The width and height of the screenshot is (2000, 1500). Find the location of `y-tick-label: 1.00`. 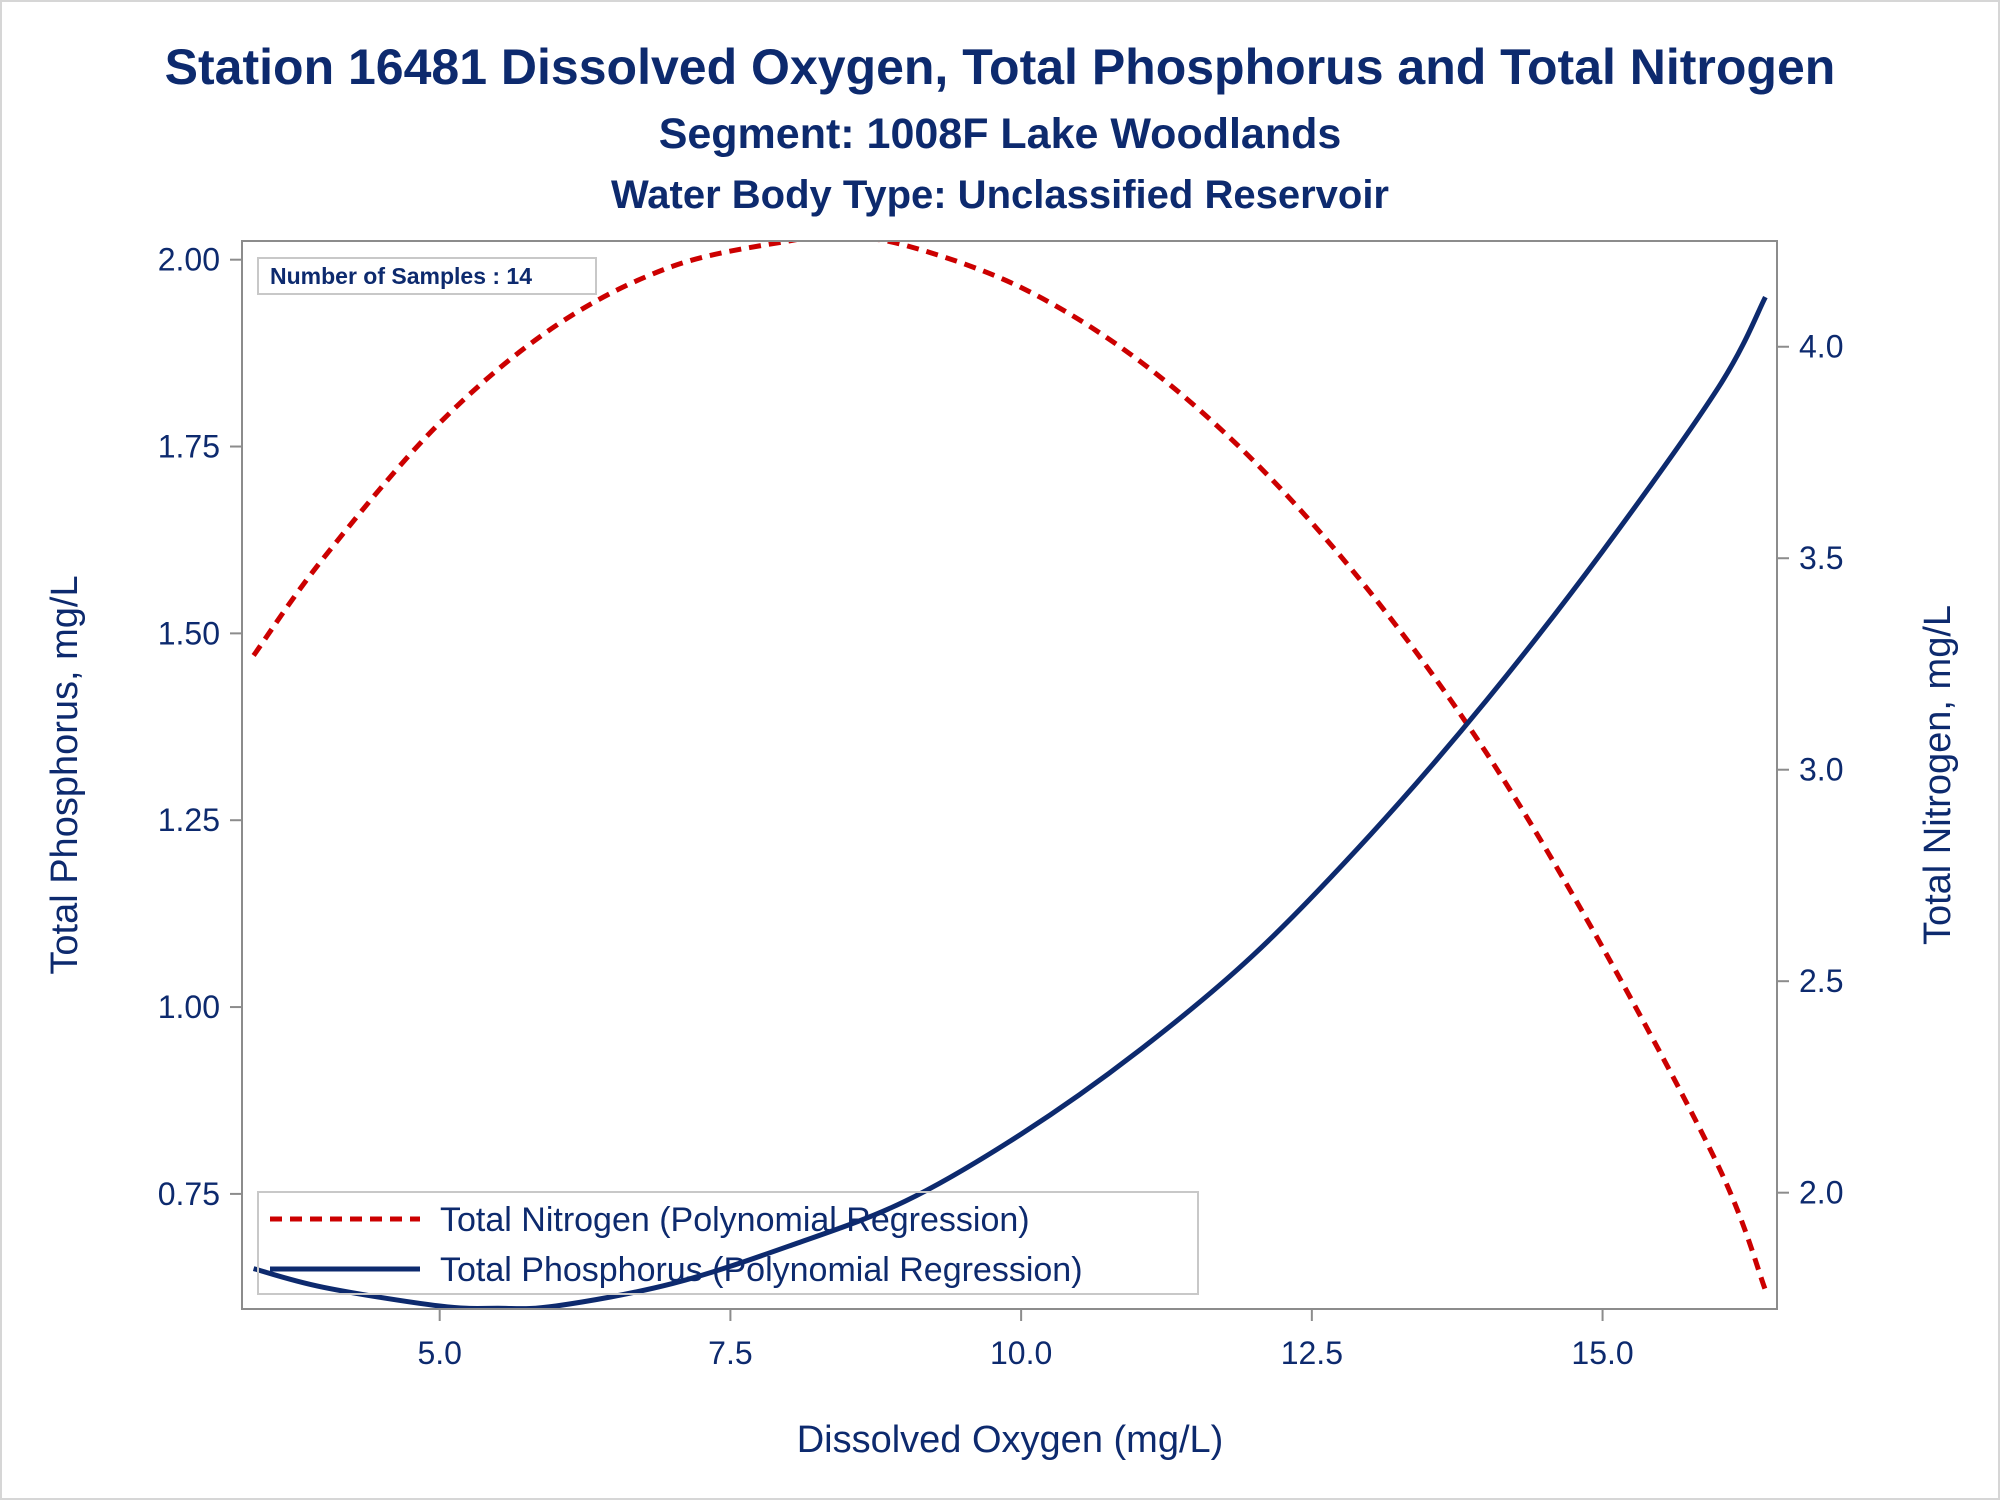

y-tick-label: 1.00 is located at coordinates (189, 1007).